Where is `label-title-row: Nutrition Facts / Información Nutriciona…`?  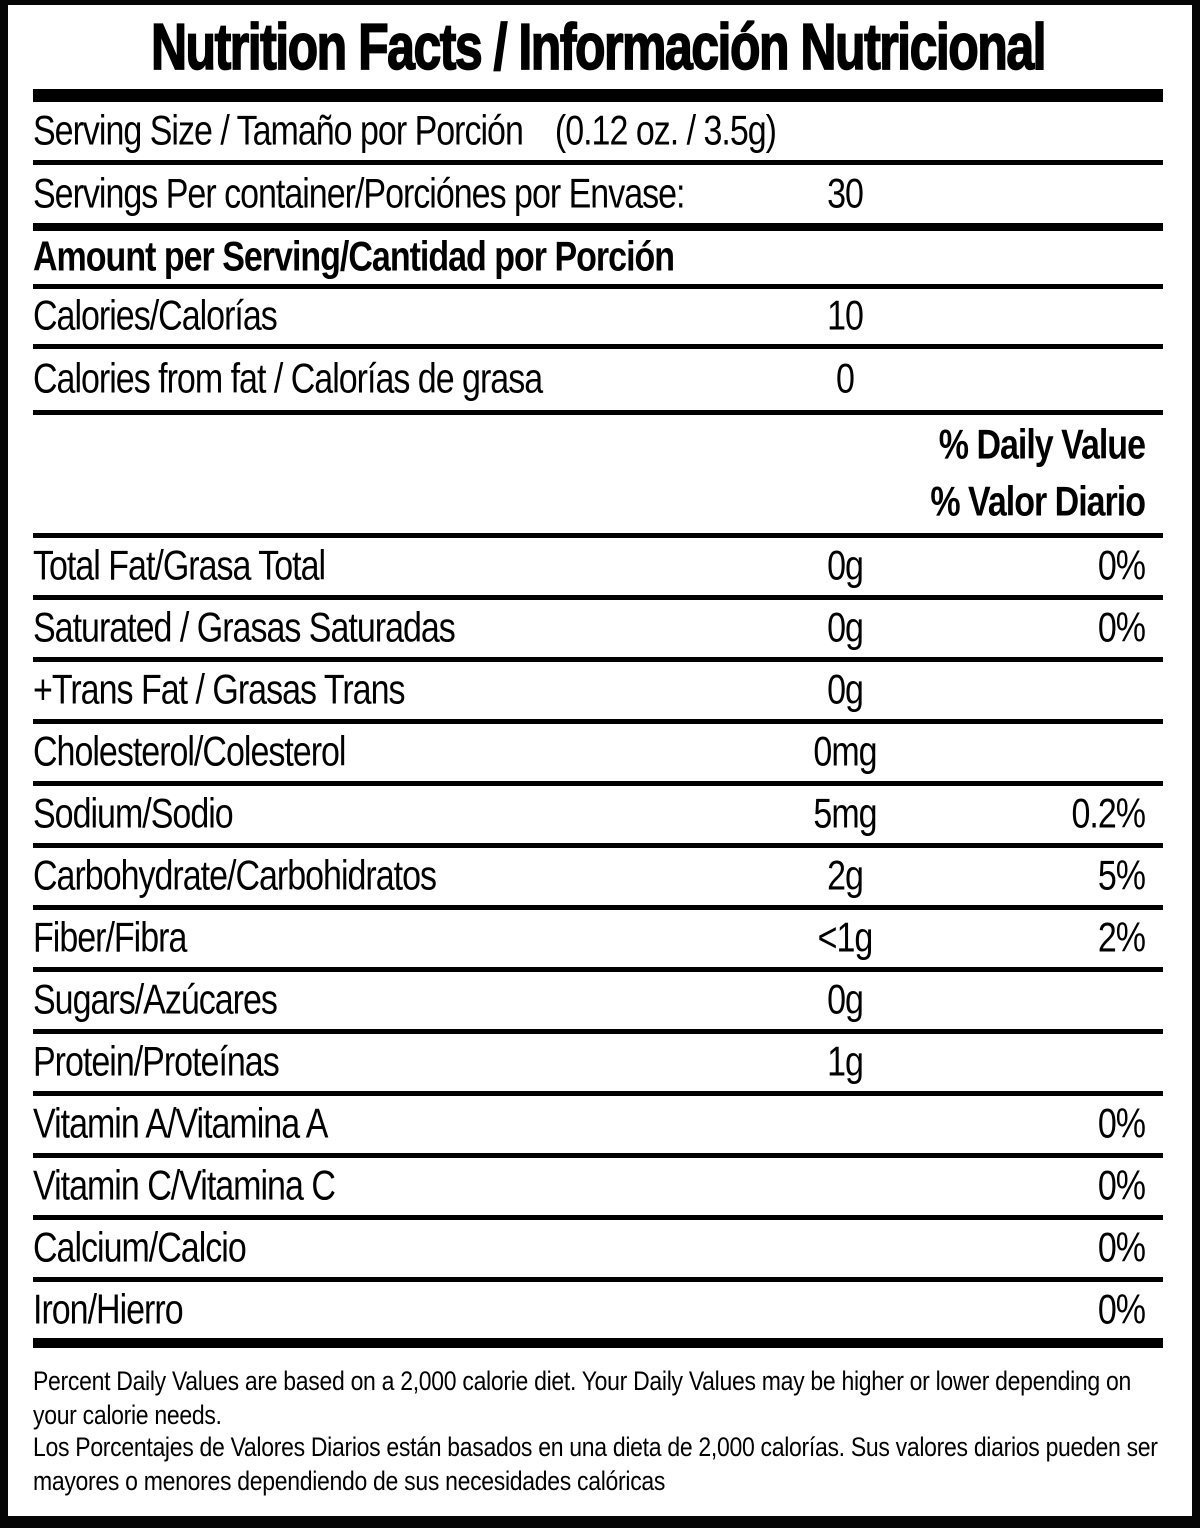
label-title-row: Nutrition Facts / Información Nutriciona… is located at coordinates (598, 47).